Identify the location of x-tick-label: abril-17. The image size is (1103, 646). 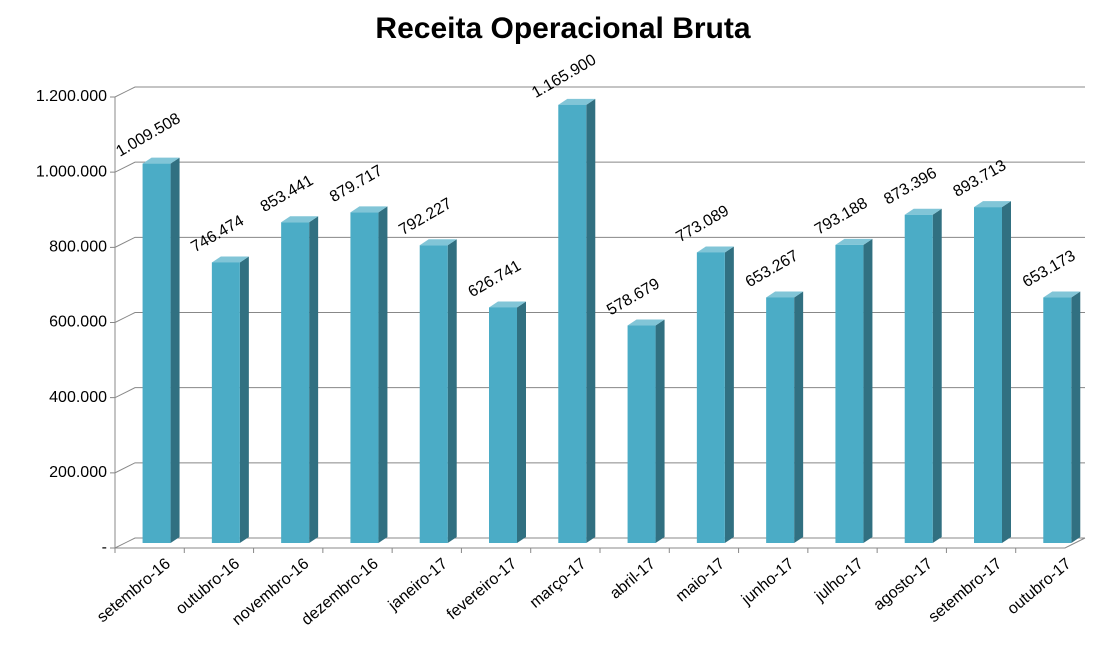
(633, 578).